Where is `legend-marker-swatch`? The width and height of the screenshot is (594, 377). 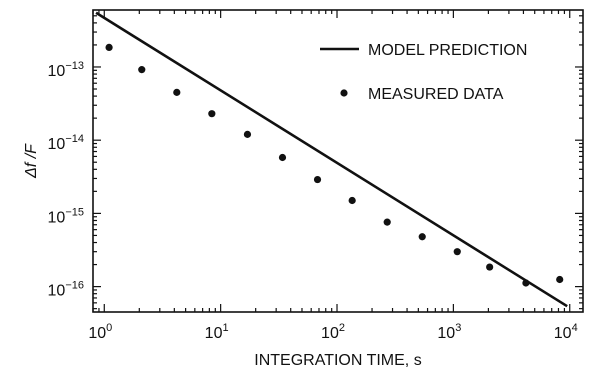 legend-marker-swatch is located at coordinates (344, 93).